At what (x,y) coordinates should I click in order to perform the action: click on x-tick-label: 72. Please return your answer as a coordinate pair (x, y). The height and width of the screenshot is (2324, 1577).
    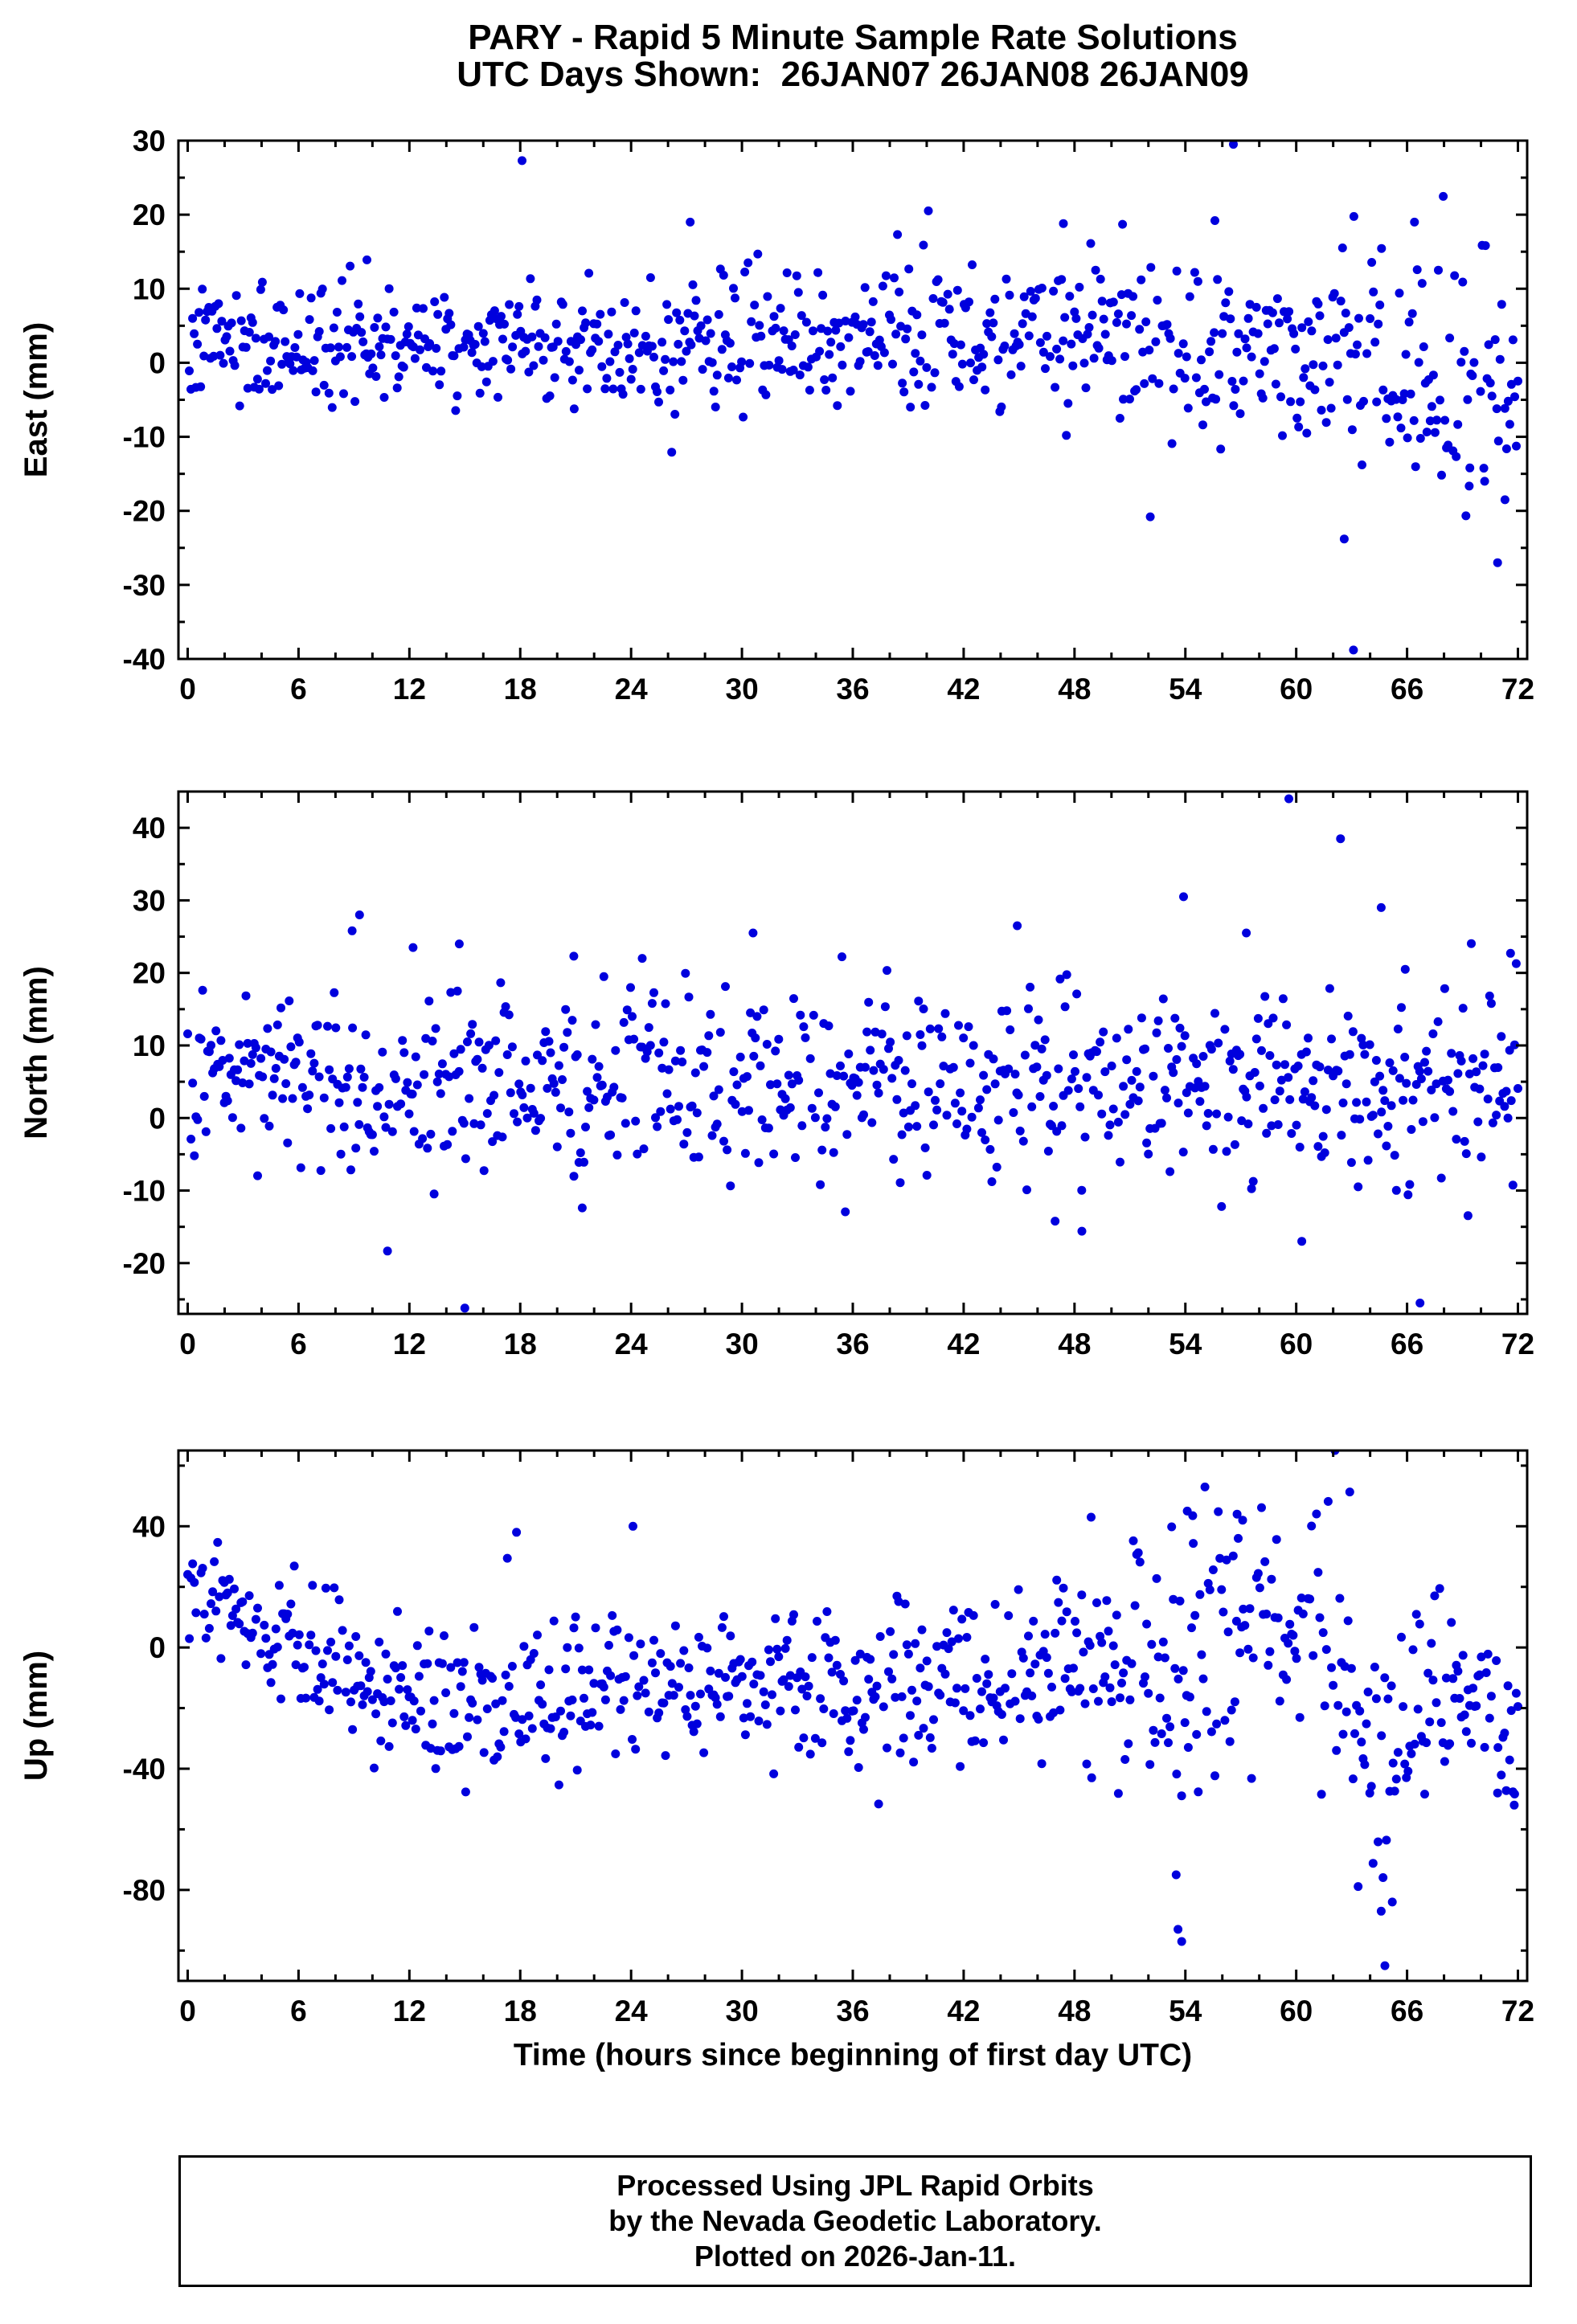
    Looking at the image, I should click on (1518, 2011).